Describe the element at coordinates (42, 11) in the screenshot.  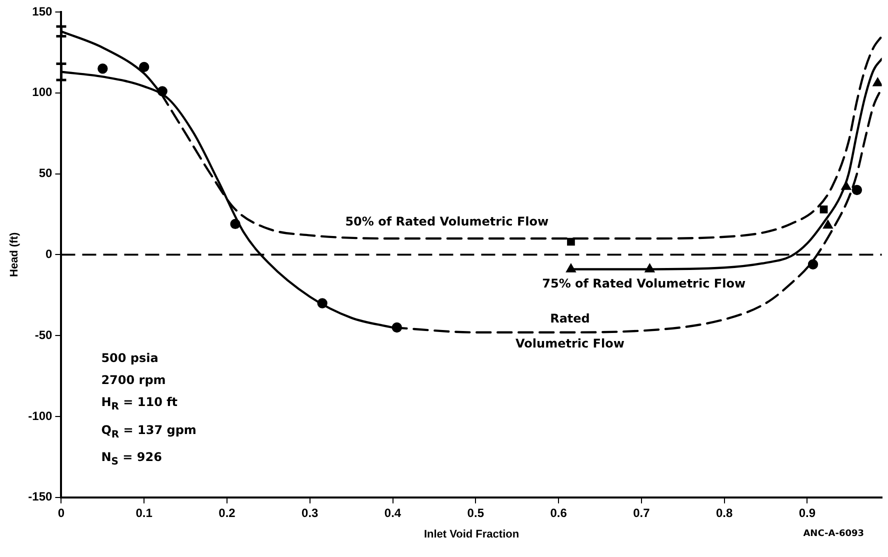
I see `y-tick-label: 150` at that location.